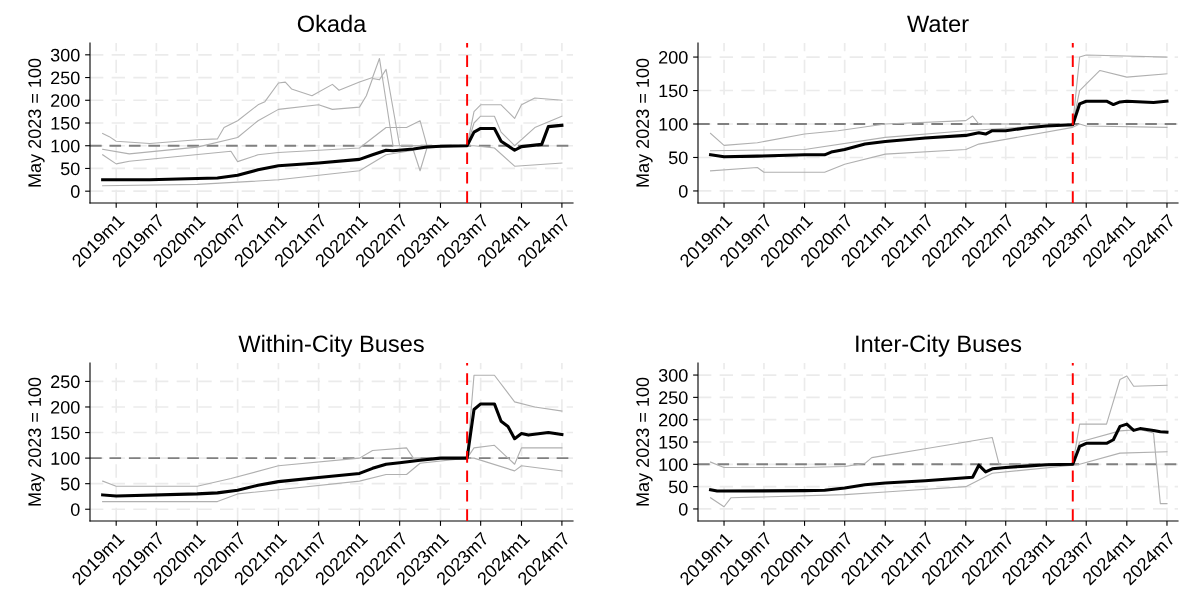 Image resolution: width=1183 pixels, height=595 pixels. Describe the element at coordinates (939, 345) in the screenshot. I see `chart-title: Inter-City Buses` at that location.